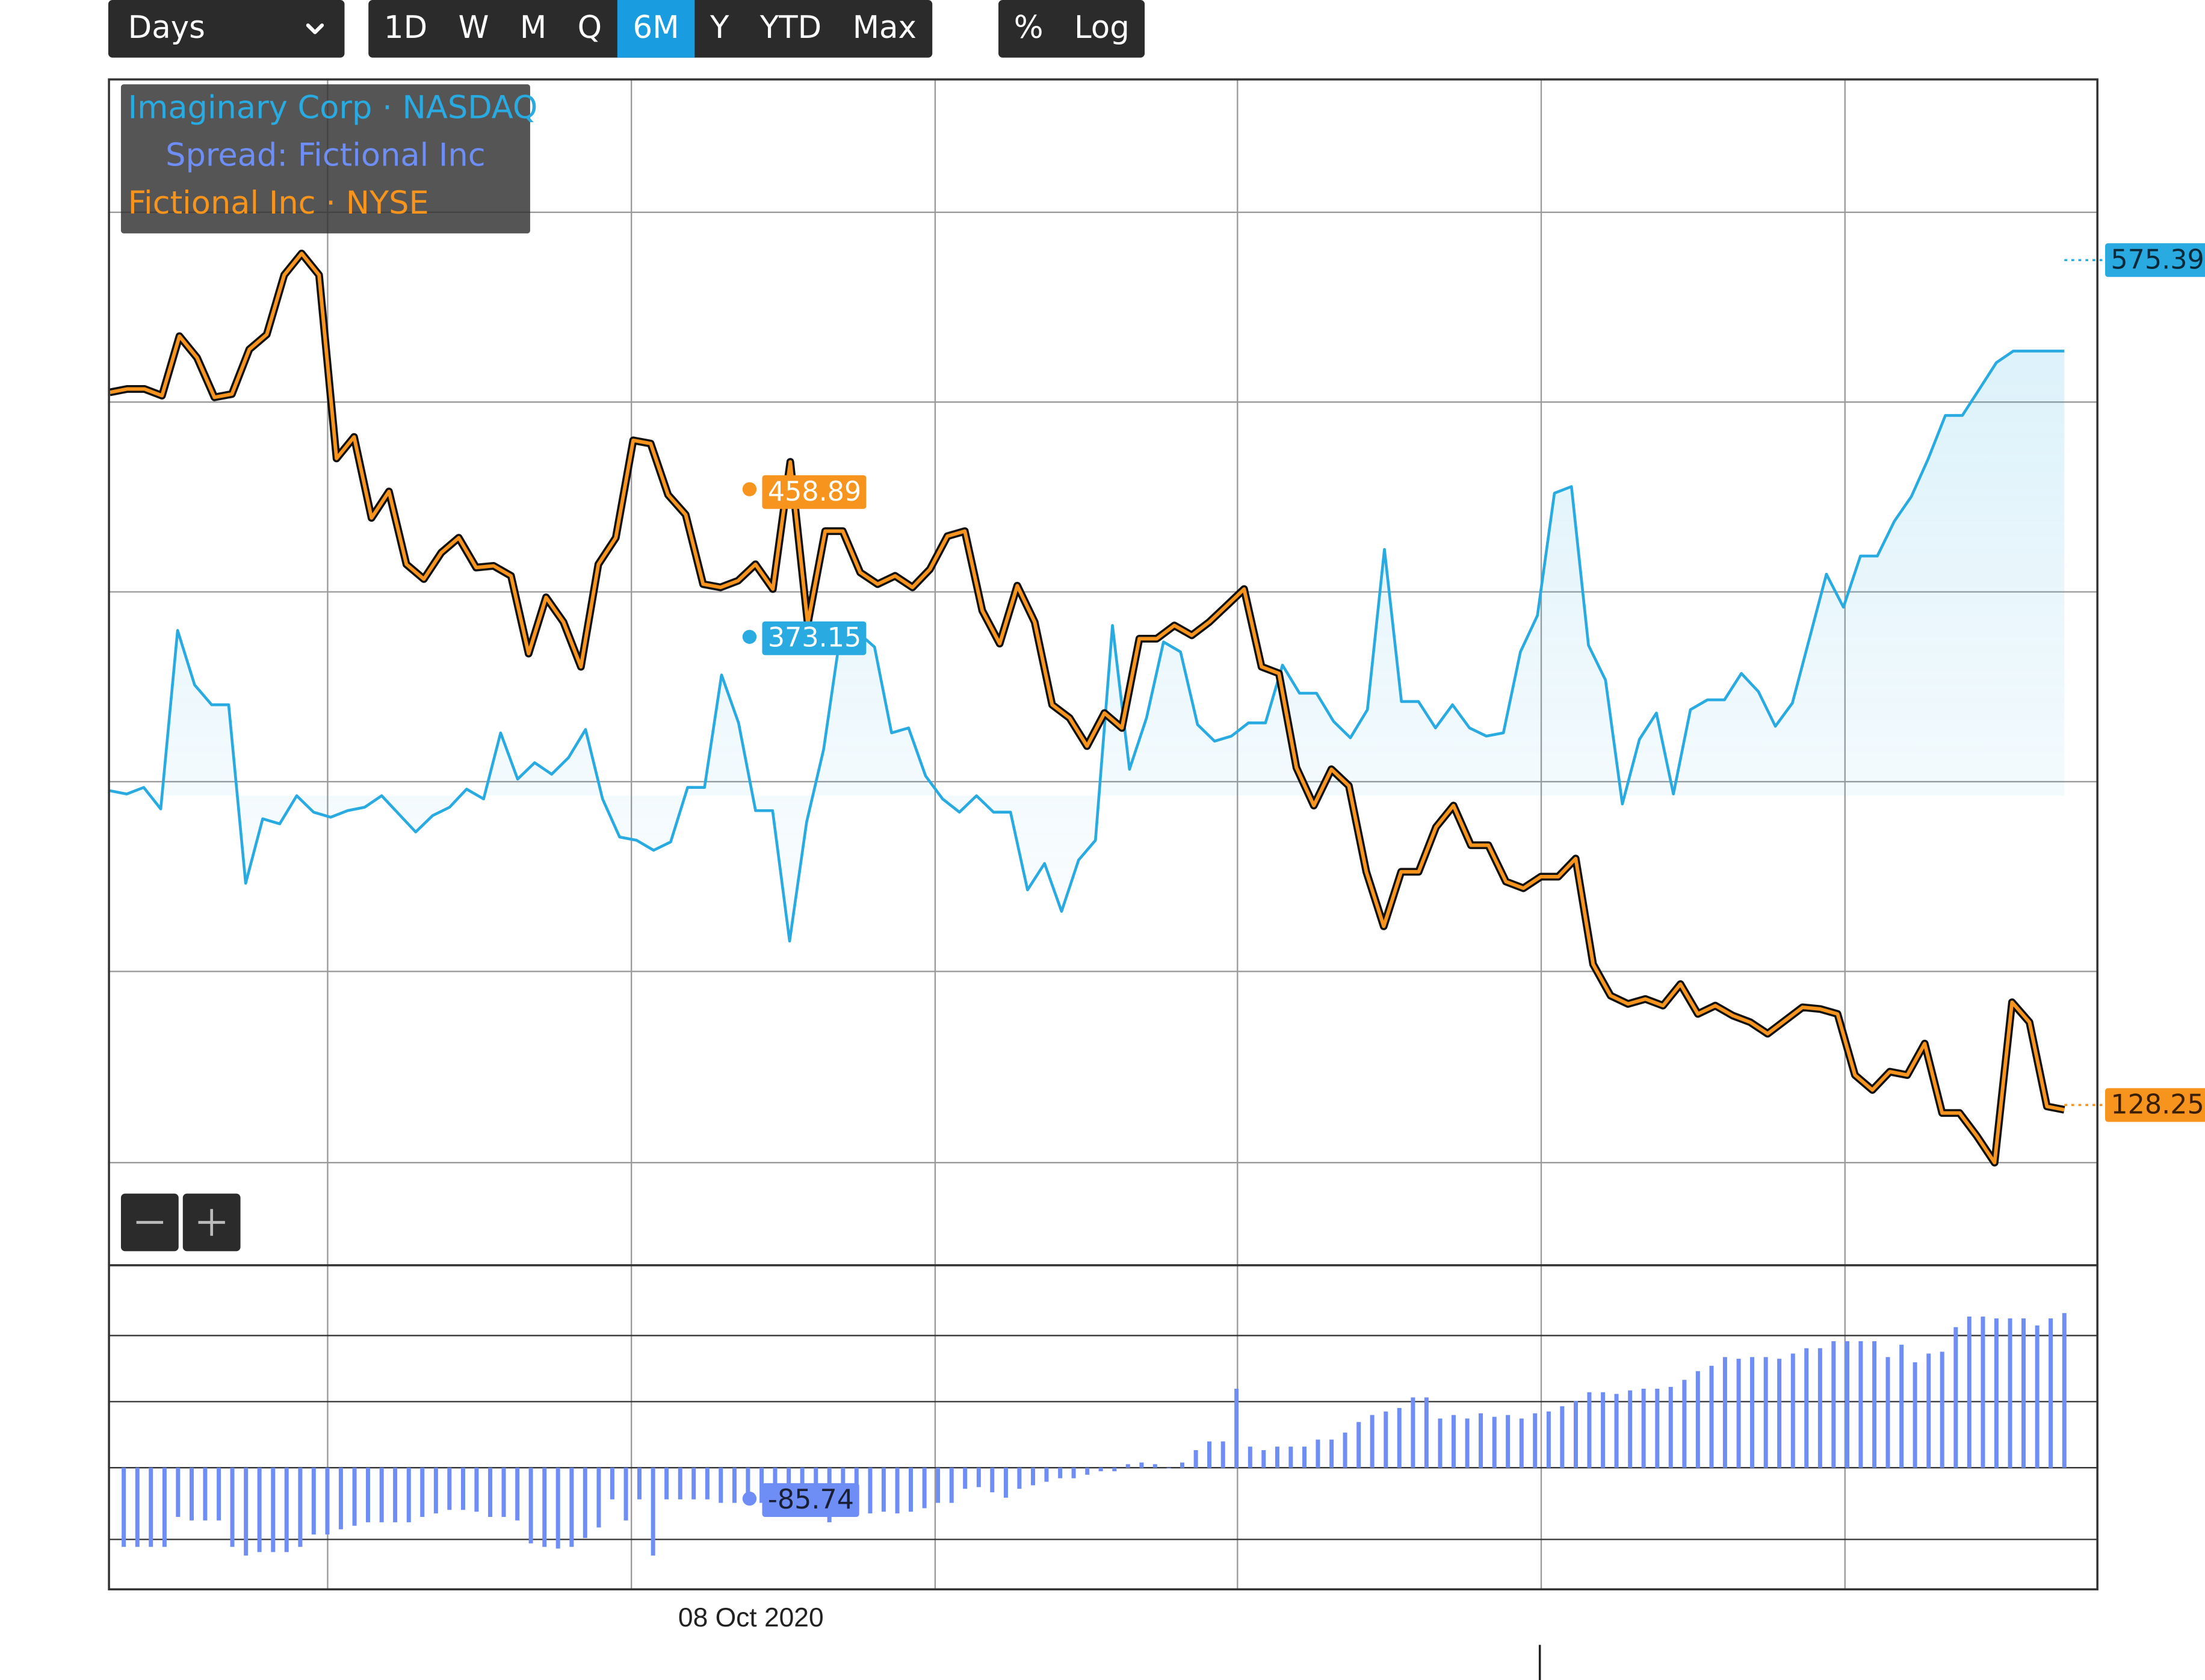  I want to click on imaginary-crosshair-tag: 373.15, so click(814, 638).